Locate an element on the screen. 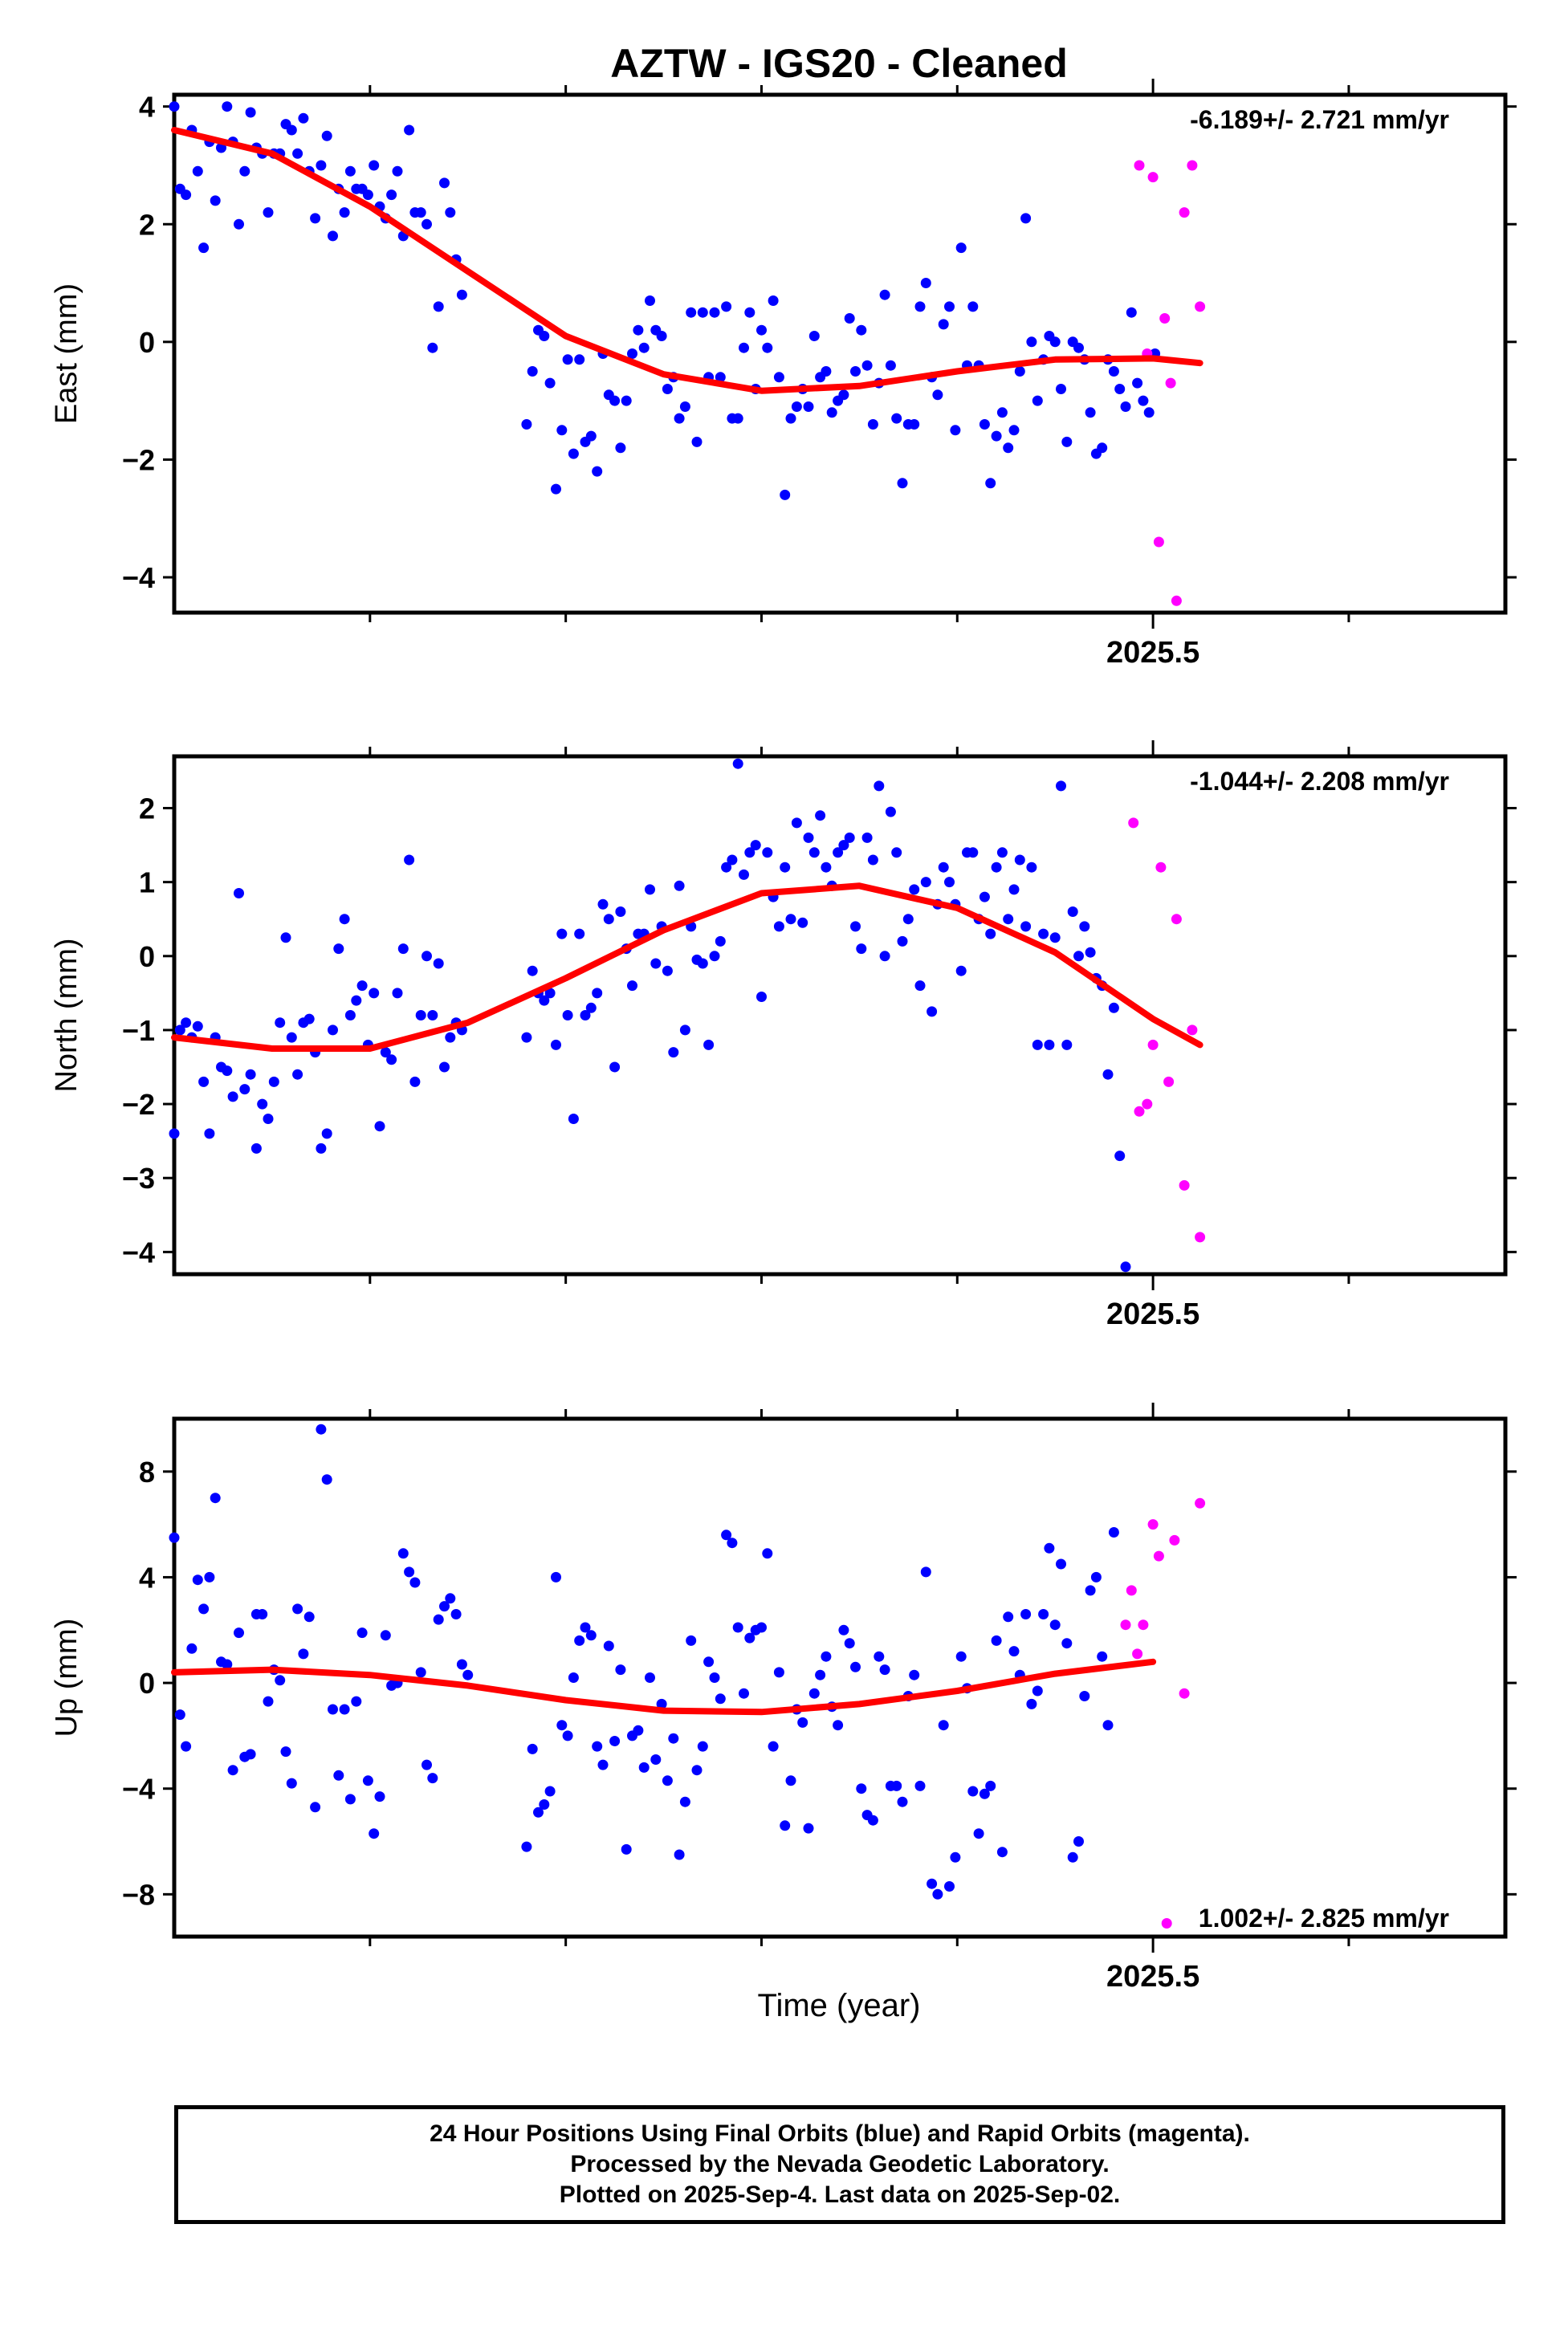 This screenshot has height=2330, width=1568. north-rapid-orbits-point is located at coordinates (1176, 919).